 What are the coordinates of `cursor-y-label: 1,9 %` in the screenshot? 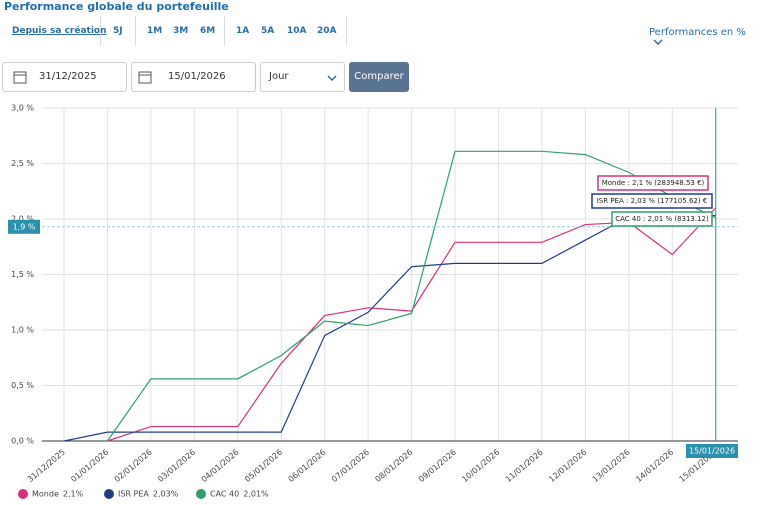 It's located at (24, 226).